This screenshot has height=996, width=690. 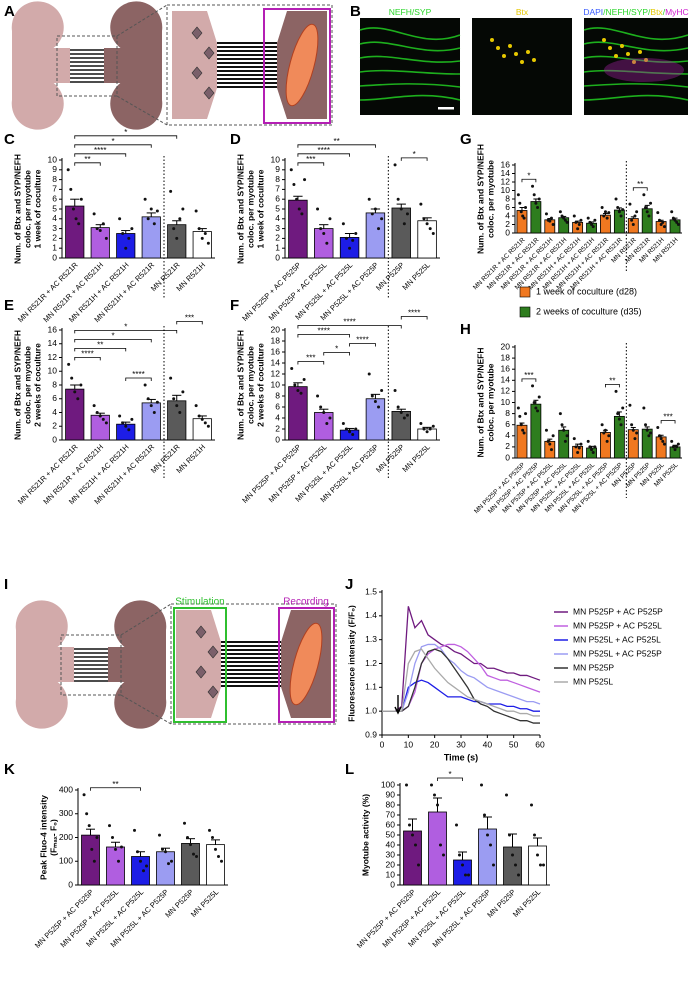 I want to click on chip-diagram, so click(x=172, y=65).